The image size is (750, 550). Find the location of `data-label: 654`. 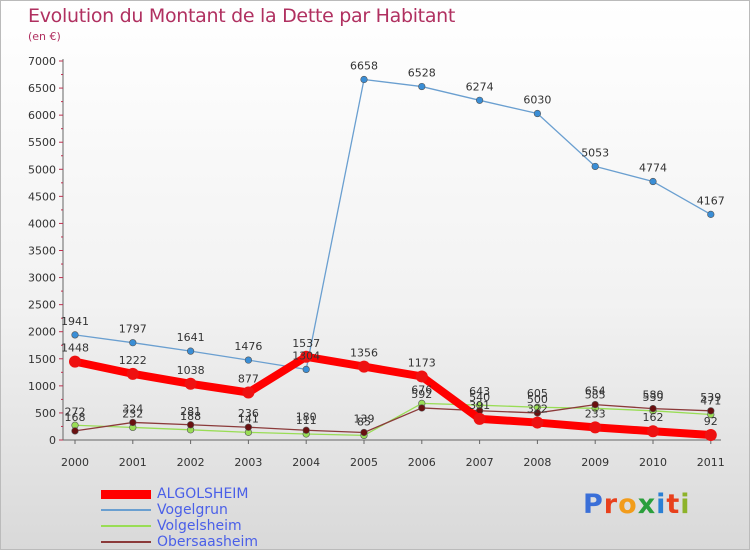

data-label: 654 is located at coordinates (595, 391).